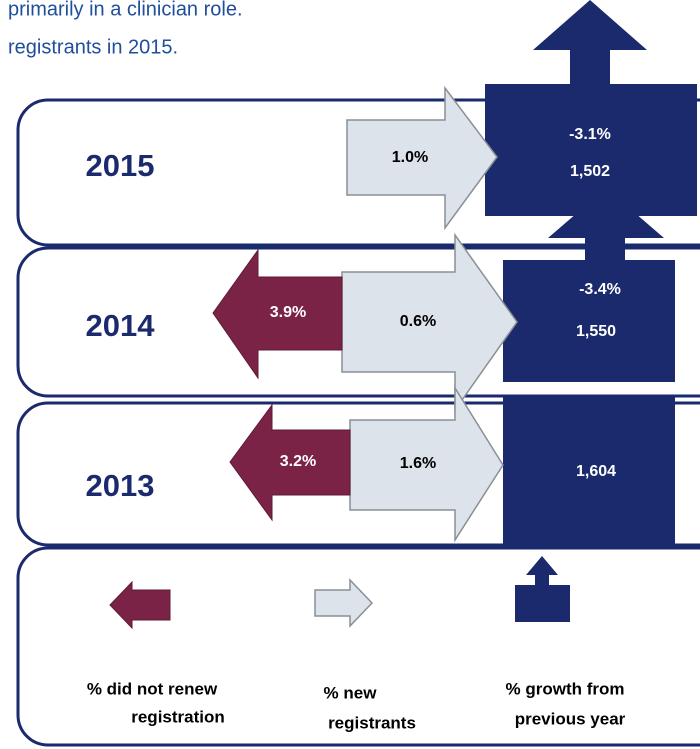 This screenshot has width=700, height=749. Describe the element at coordinates (596, 331) in the screenshot. I see `total-label: 1,550` at that location.